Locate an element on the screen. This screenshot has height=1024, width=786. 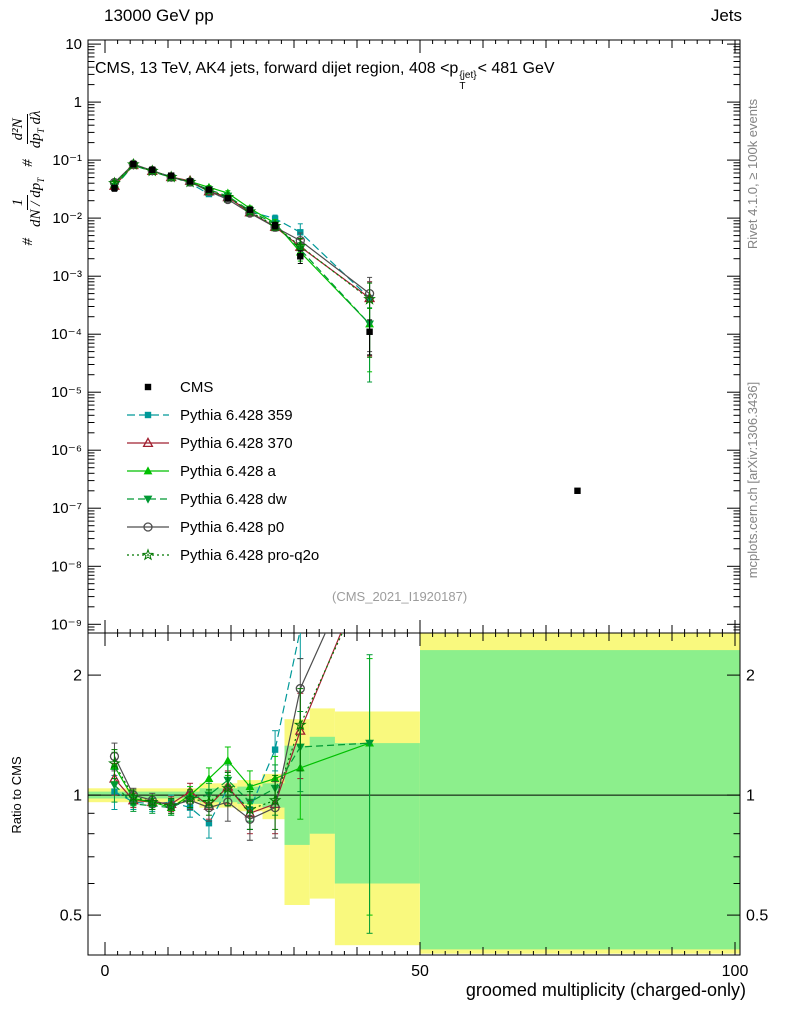
svg-text: 10⁻³ is located at coordinates (67, 276).